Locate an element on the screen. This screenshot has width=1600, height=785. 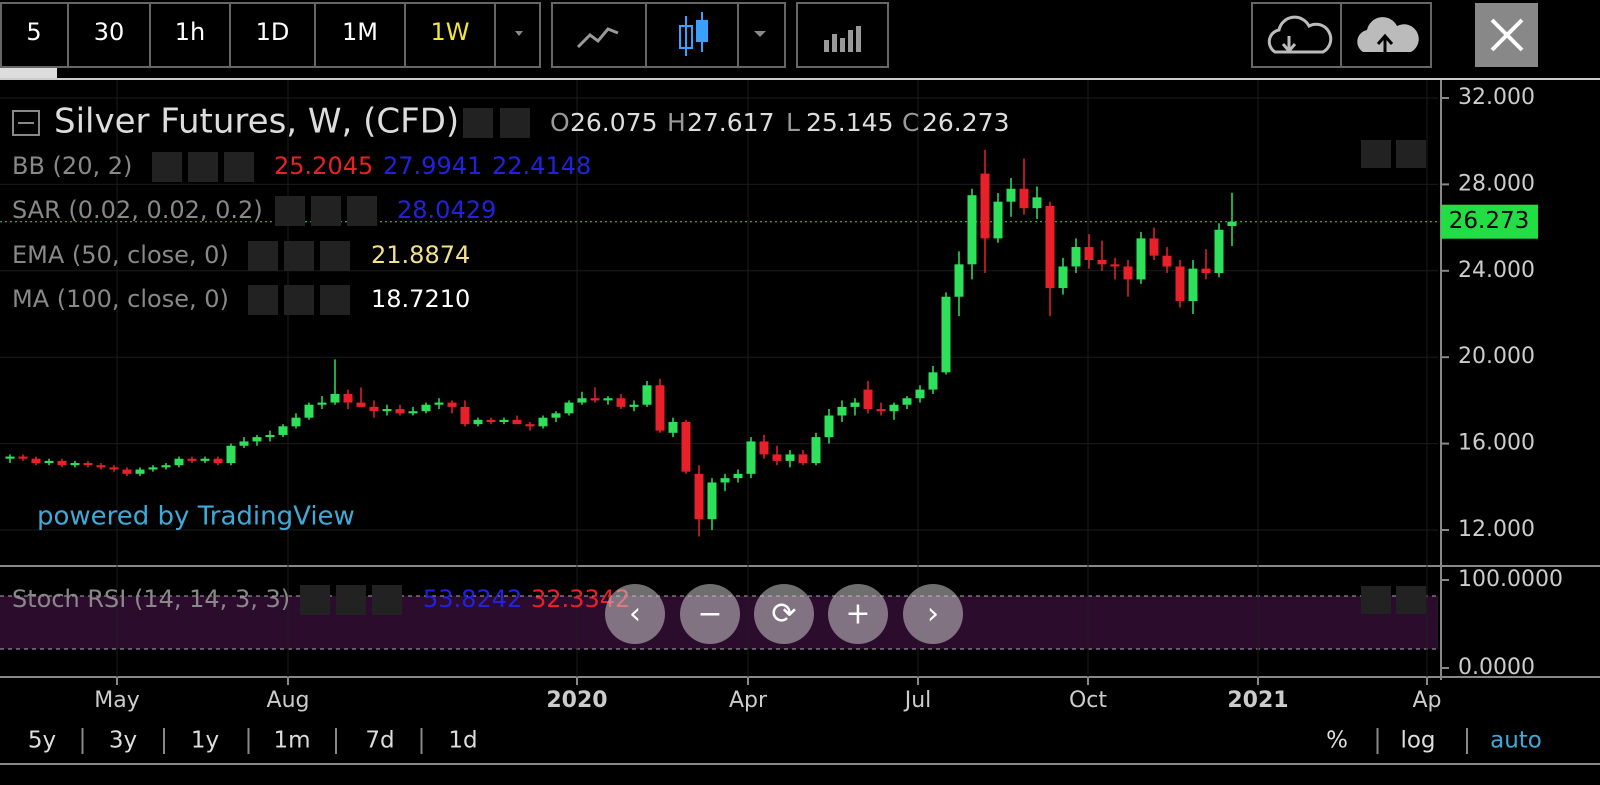
indicator-name: Stoch RSI (14, 14, 3, 3) is located at coordinates (151, 599).